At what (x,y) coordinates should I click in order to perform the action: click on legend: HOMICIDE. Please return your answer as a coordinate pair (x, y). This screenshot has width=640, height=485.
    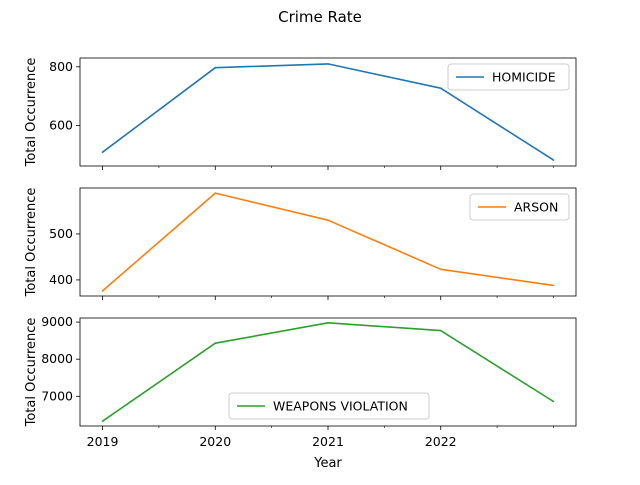
    Looking at the image, I should click on (508, 77).